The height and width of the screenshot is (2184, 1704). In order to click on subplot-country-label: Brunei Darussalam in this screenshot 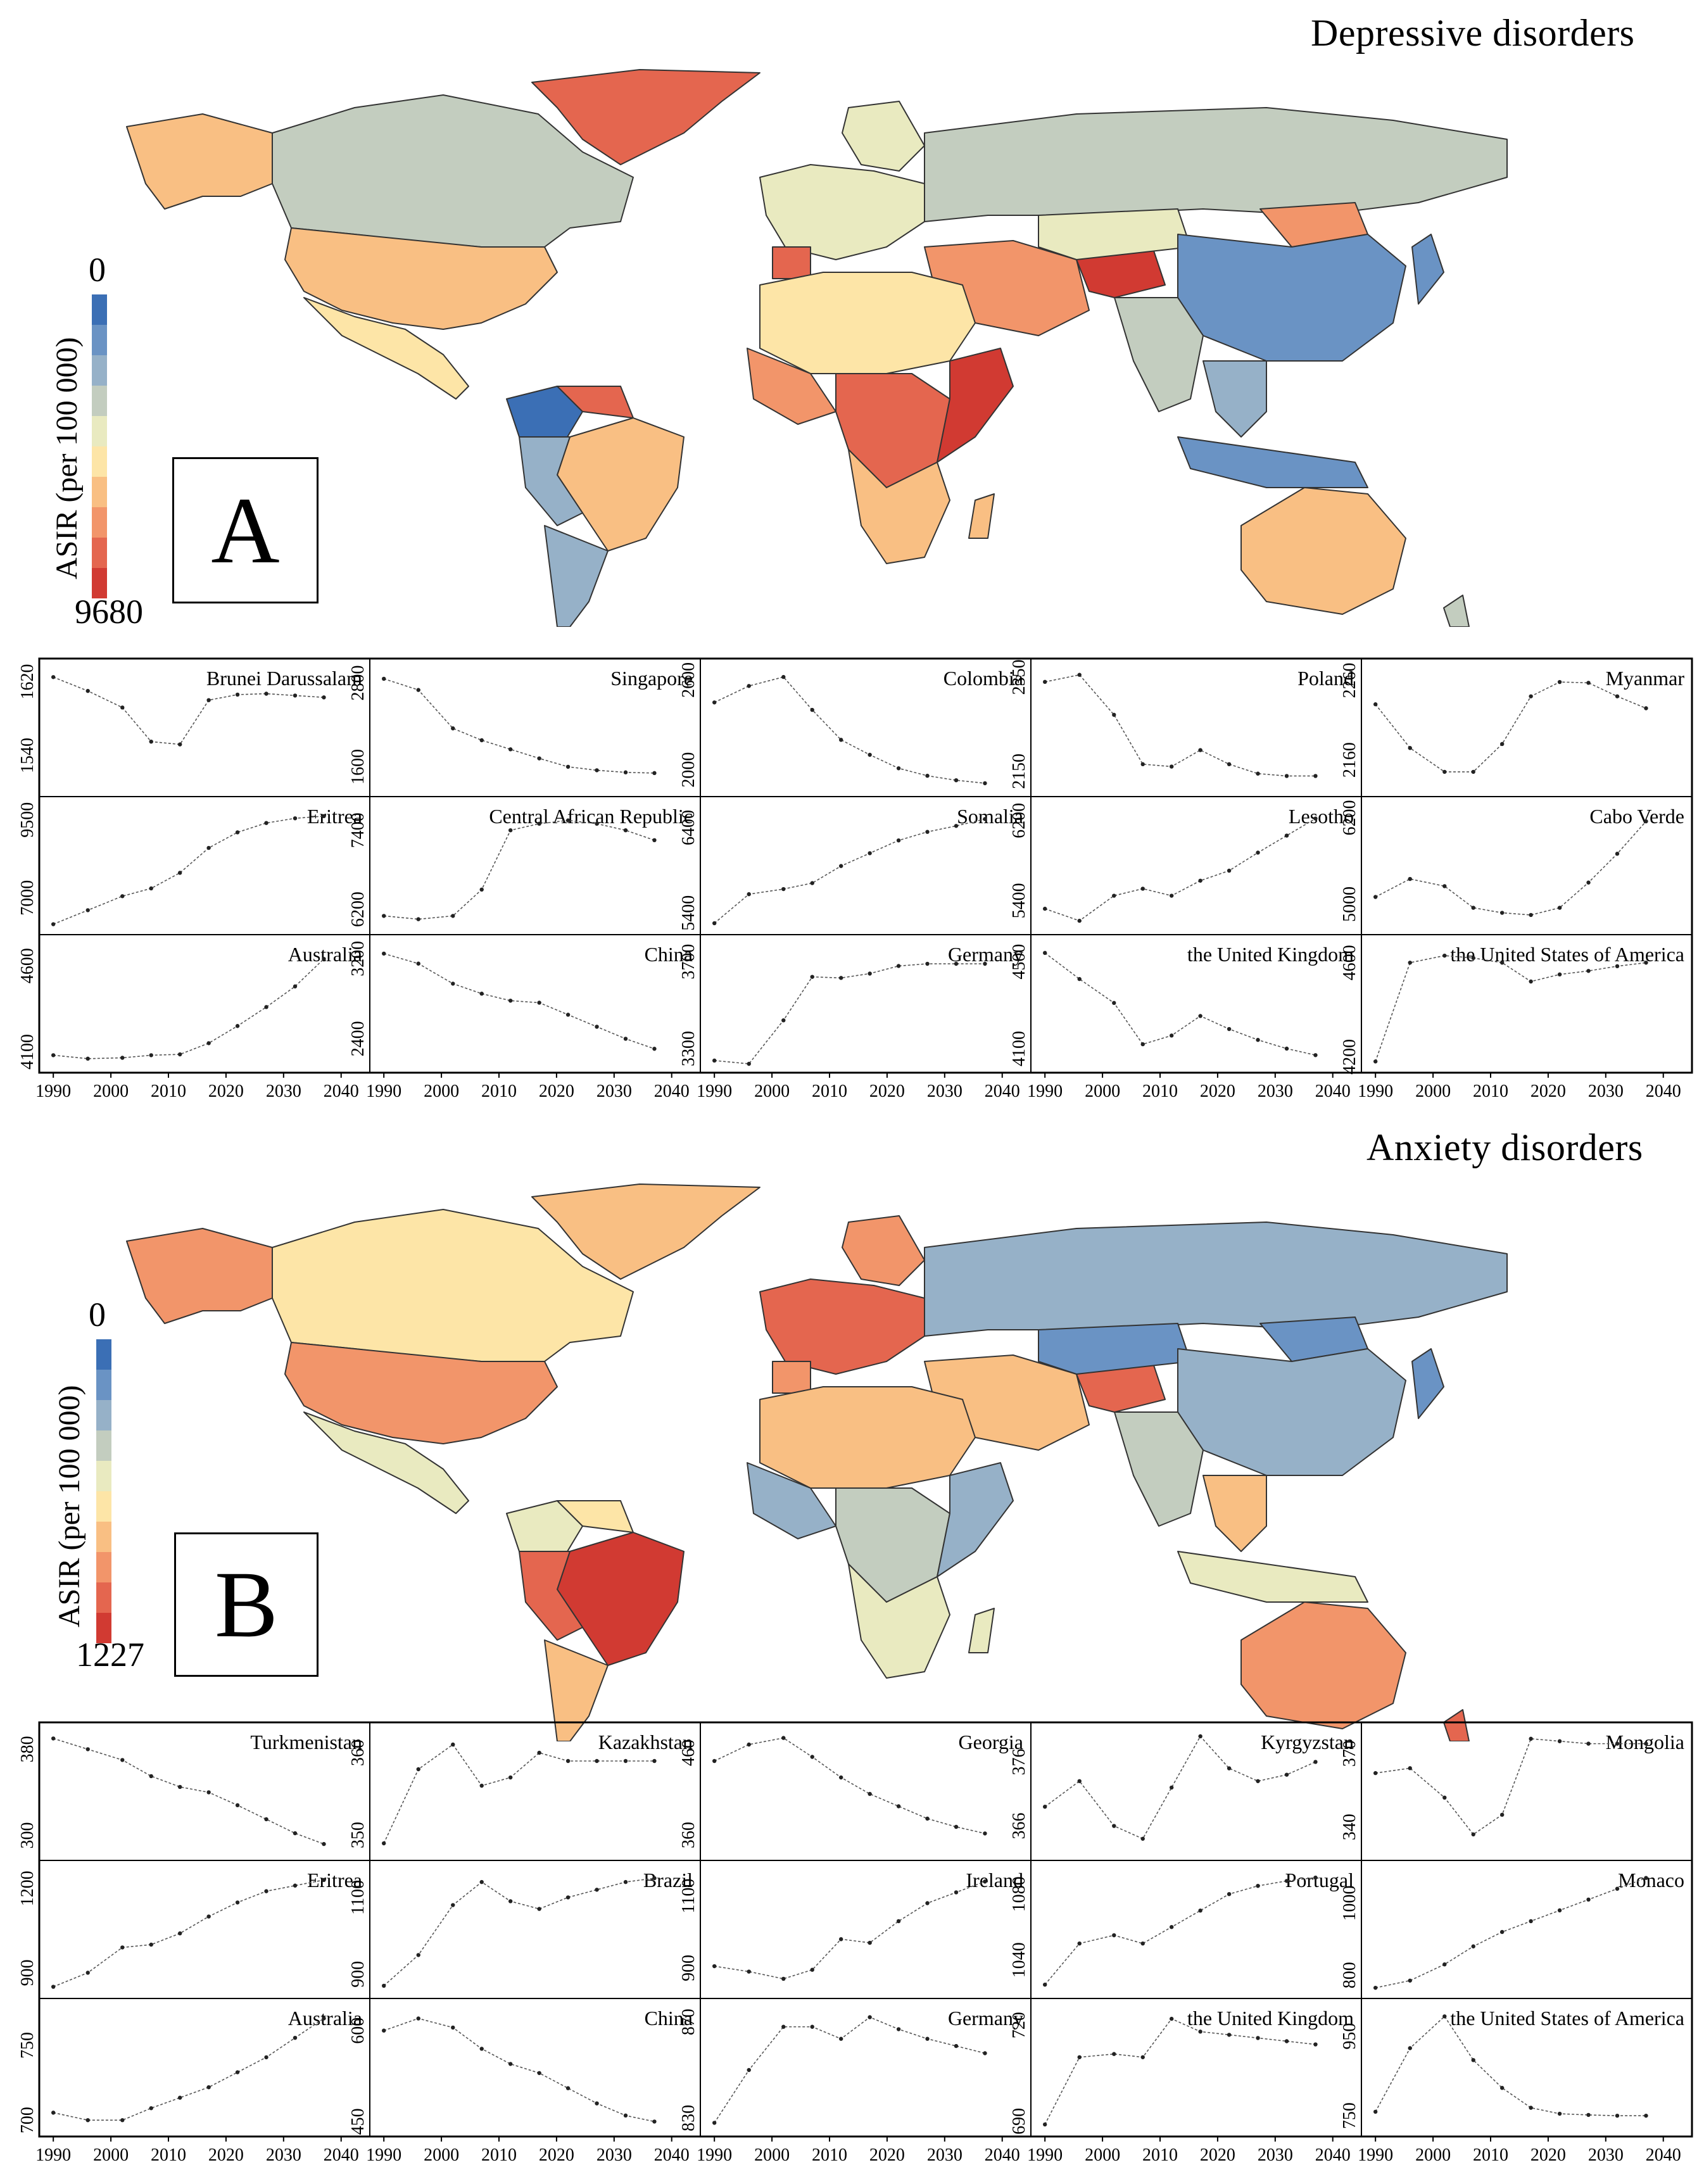, I will do `click(284, 678)`.